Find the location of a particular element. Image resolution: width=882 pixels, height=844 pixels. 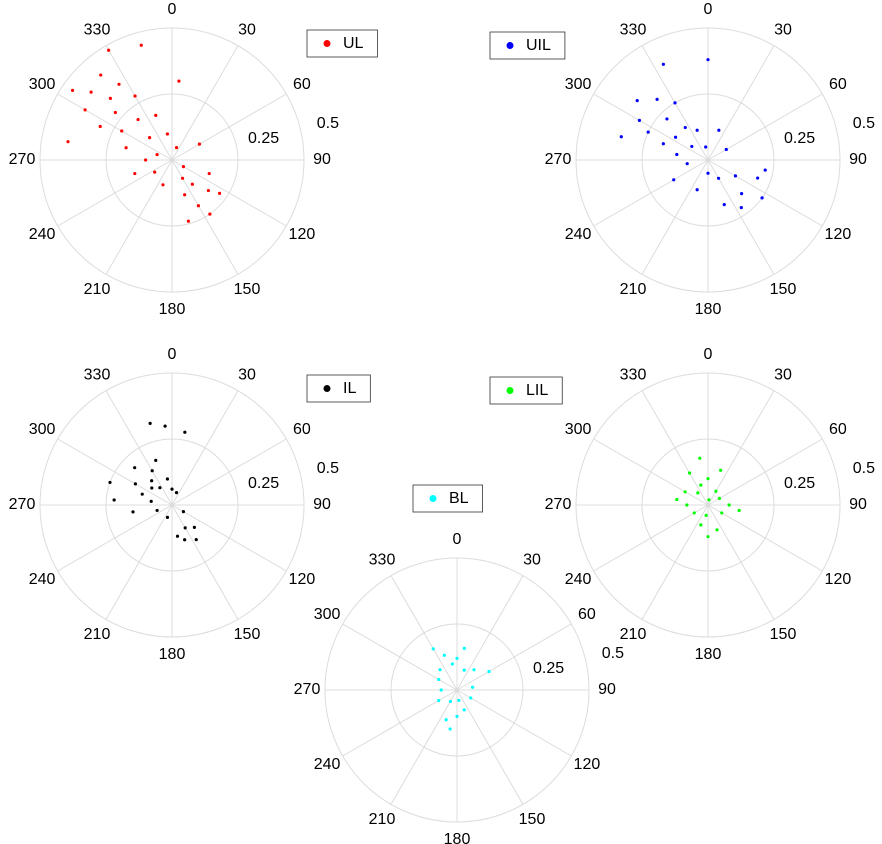

legend: UIL is located at coordinates (527, 45).